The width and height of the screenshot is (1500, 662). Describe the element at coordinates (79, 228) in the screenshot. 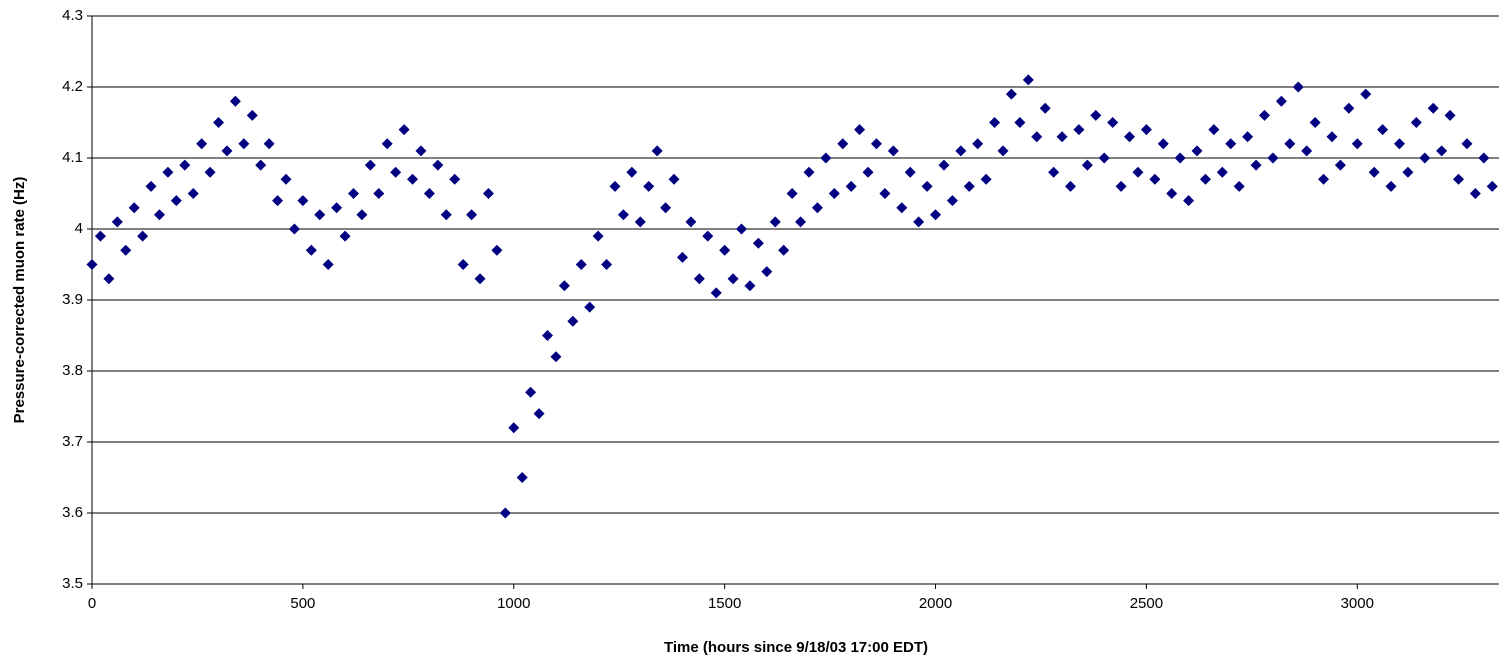

I see `y-tick-label: 4` at that location.